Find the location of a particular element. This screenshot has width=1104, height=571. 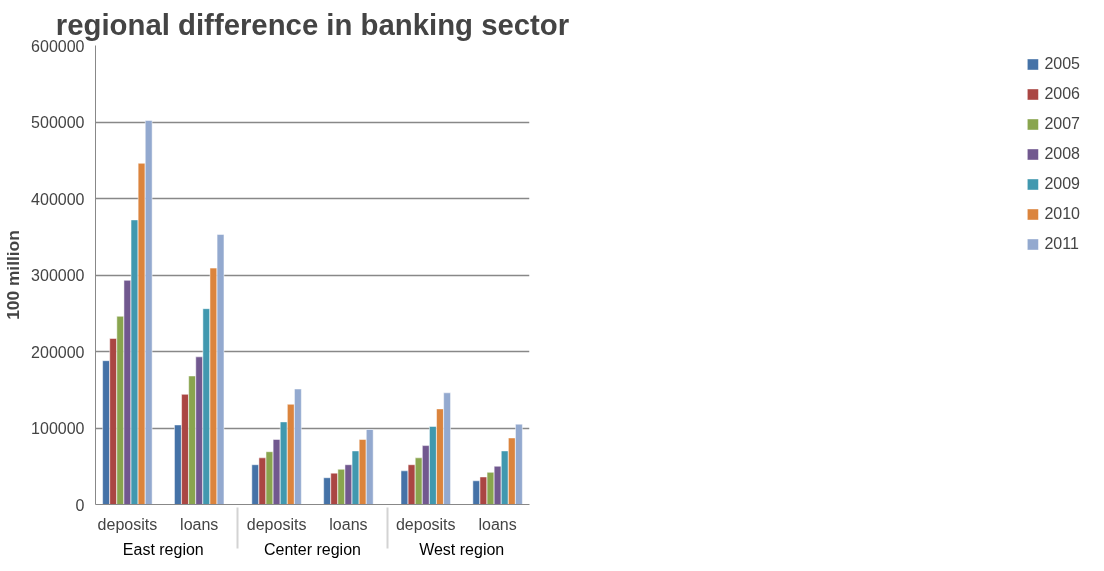

y-tick-label: 300000 is located at coordinates (58, 275).